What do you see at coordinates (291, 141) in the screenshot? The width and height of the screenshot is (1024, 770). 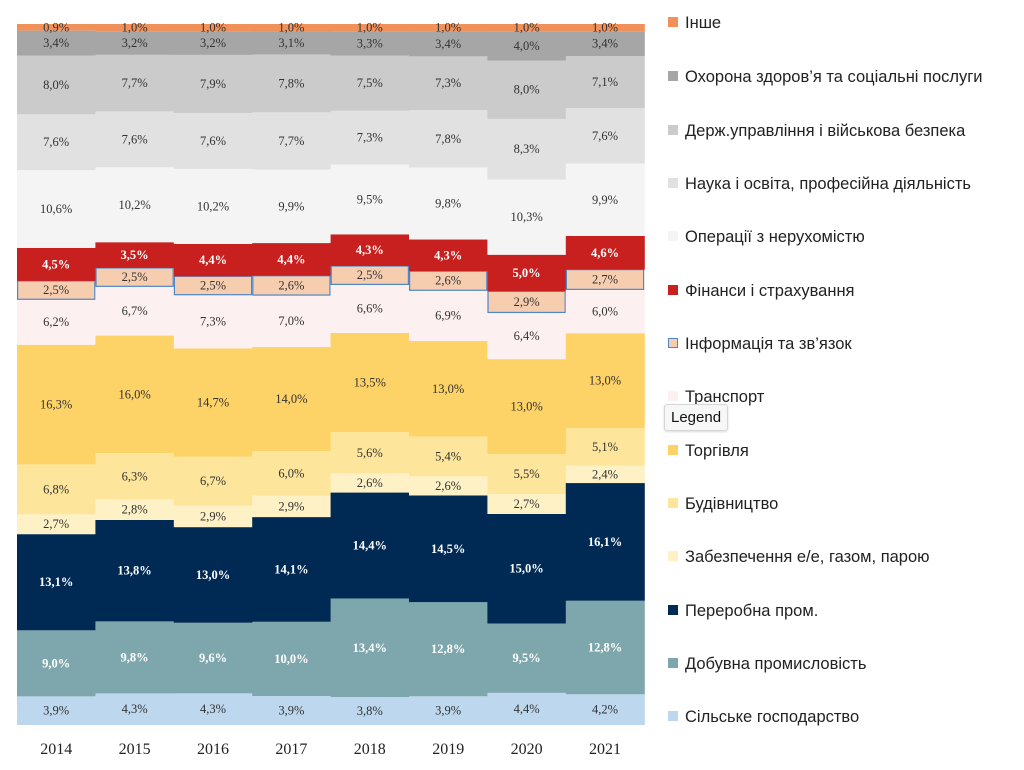 I see `data-label-наука-і-освіта-професійна-діяльність-2017: 7,7%` at bounding box center [291, 141].